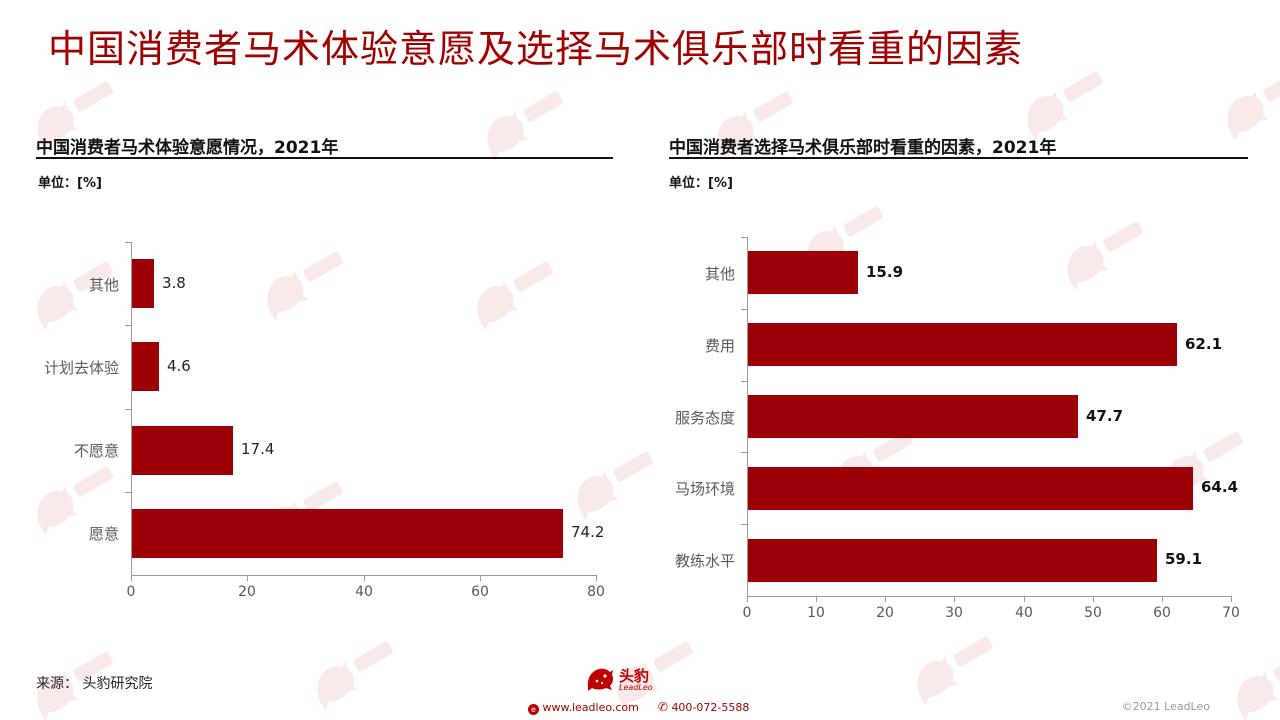 This screenshot has height=720, width=1280. Describe the element at coordinates (954, 613) in the screenshot. I see `x-tick-label: 30` at that location.